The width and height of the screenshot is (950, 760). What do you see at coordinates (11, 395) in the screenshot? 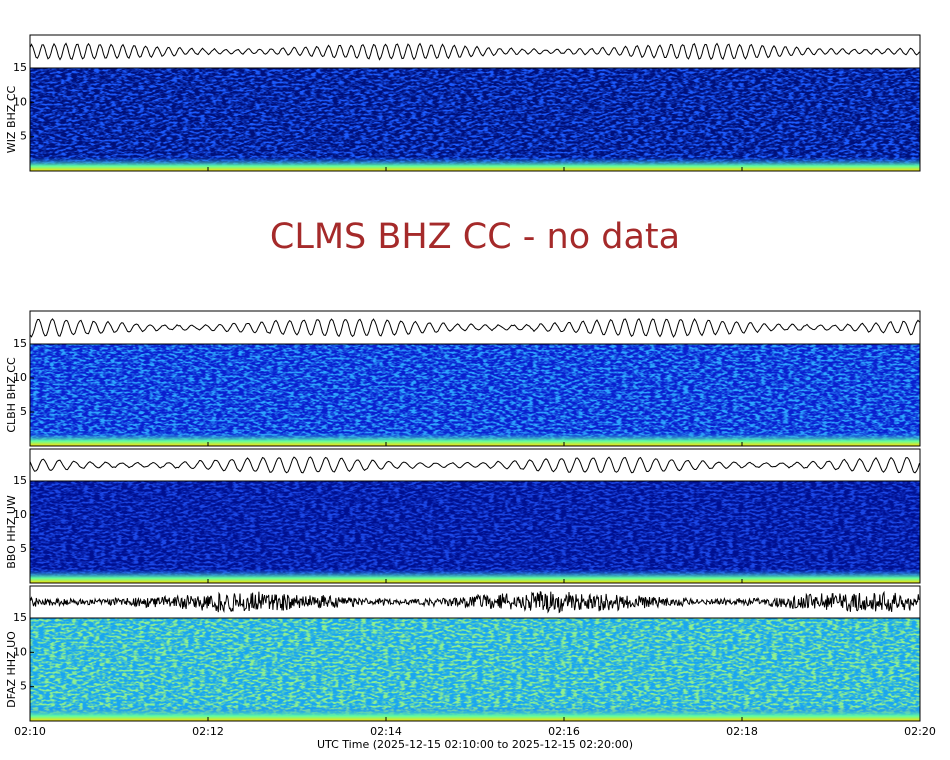
I see `panel-label: CLBH BHZ CC` at bounding box center [11, 395].